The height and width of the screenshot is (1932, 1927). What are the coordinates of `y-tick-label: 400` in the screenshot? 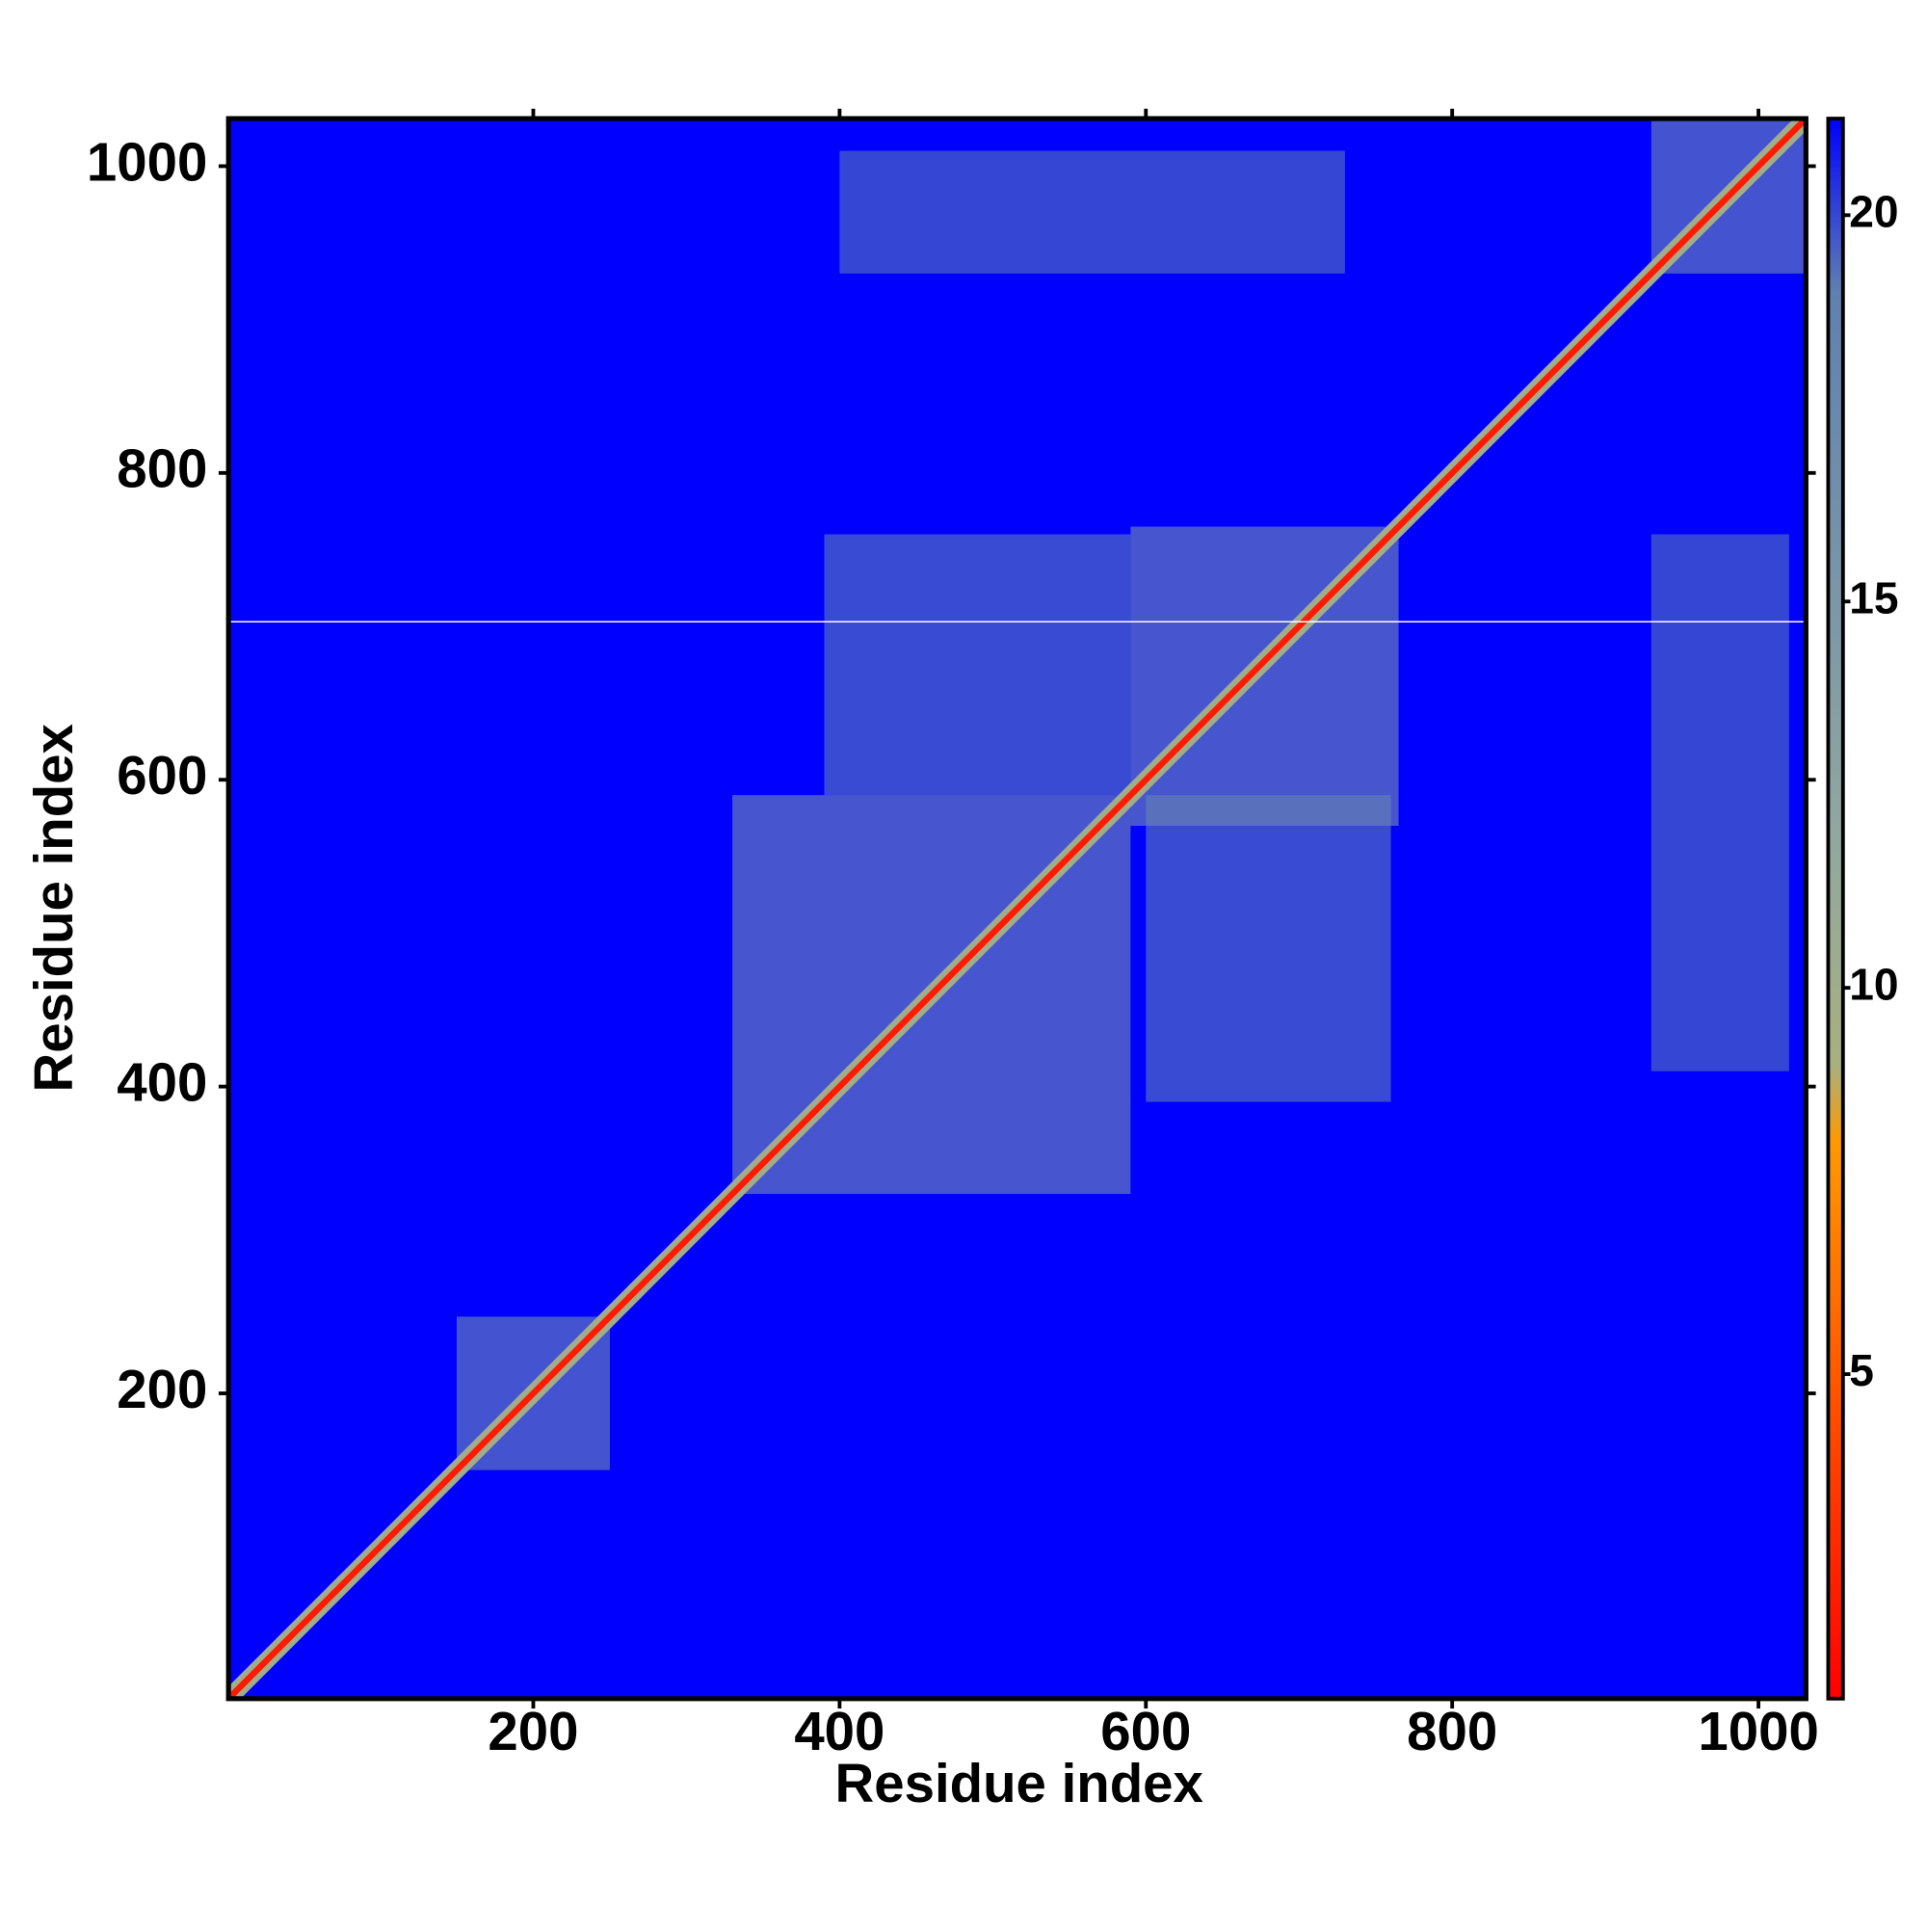 It's located at (162, 1082).